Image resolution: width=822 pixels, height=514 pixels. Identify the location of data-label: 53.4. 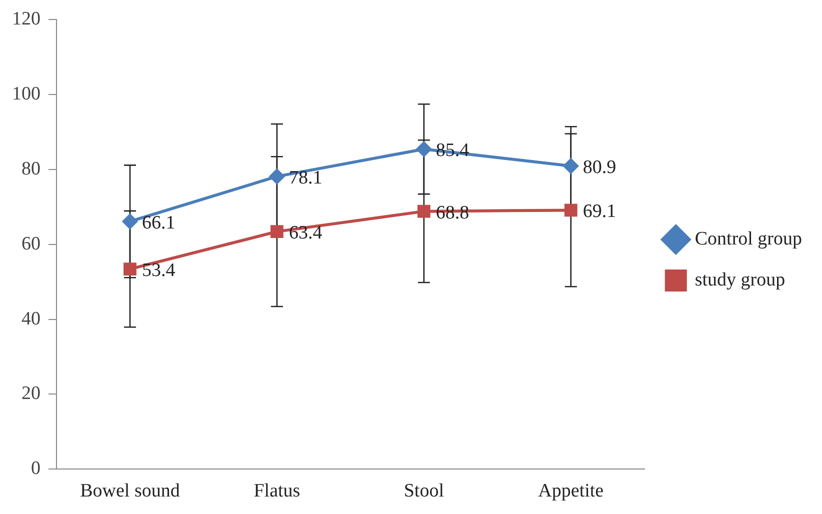
(159, 271).